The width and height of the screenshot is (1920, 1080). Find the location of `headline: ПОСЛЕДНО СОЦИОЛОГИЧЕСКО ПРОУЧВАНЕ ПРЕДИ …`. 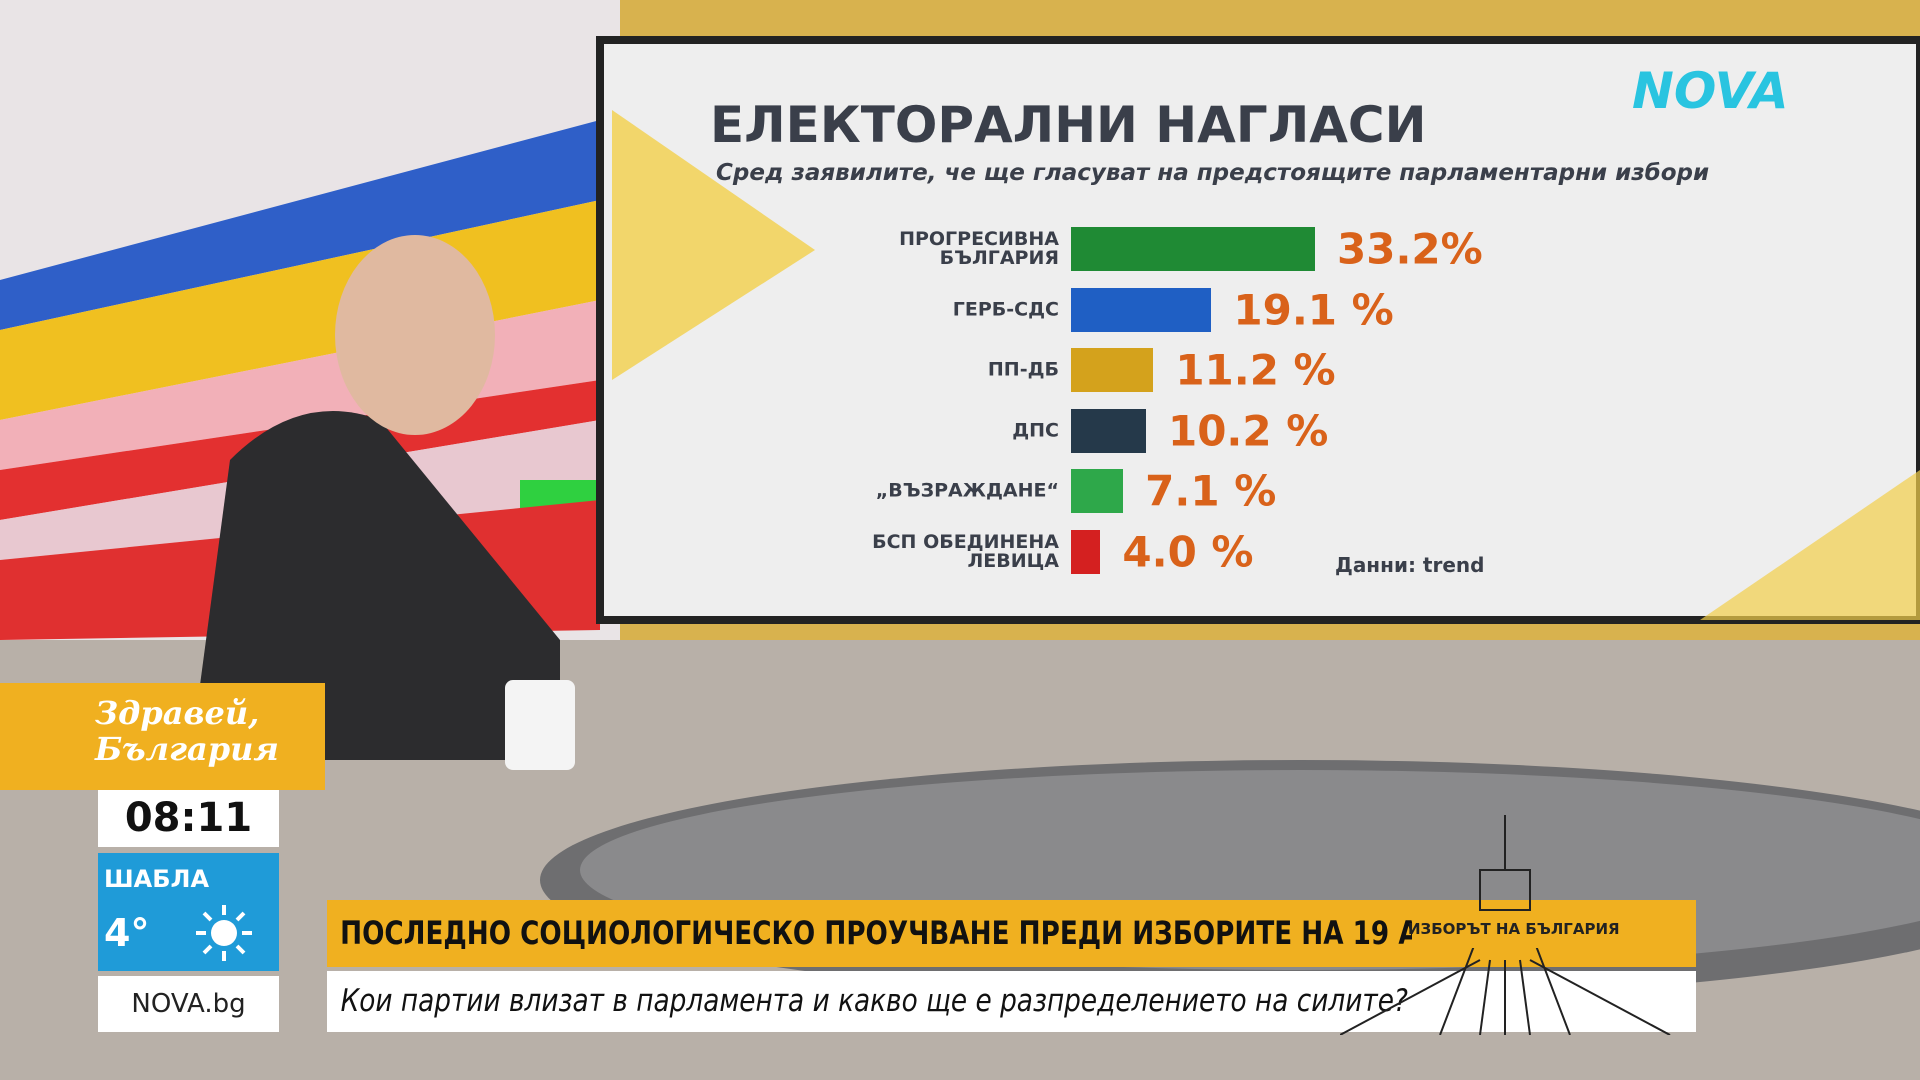

headline: ПОСЛЕДНО СОЦИОЛОГИЧЕСКО ПРОУЧВАНЕ ПРЕДИ … is located at coordinates (922, 933).